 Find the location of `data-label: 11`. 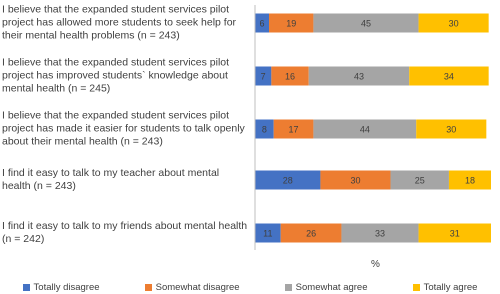

data-label: 11 is located at coordinates (267, 233).